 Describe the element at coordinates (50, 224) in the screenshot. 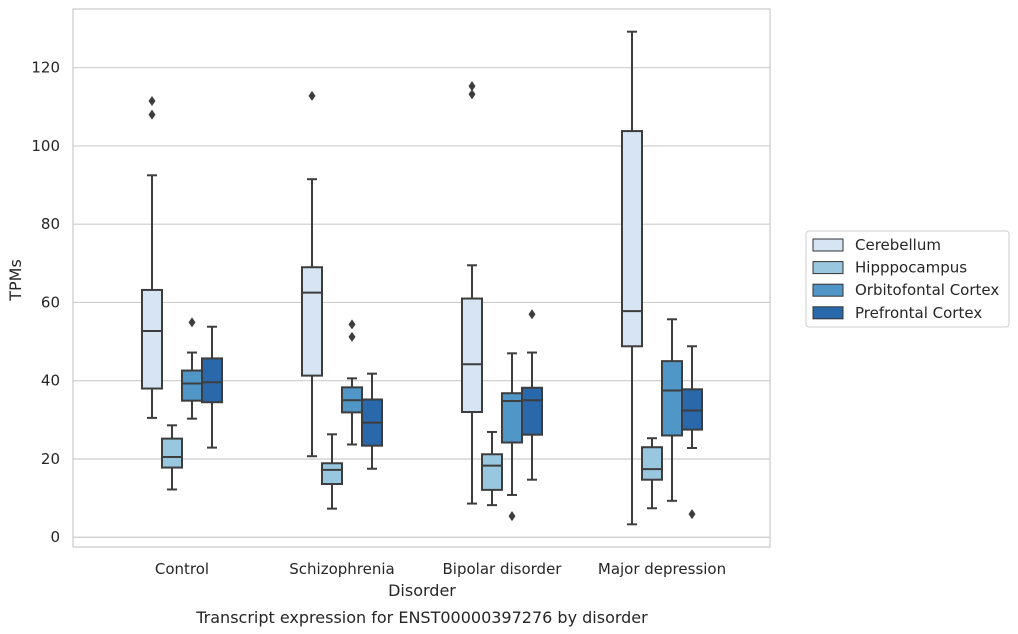

I see `y-tick-label: 80` at that location.